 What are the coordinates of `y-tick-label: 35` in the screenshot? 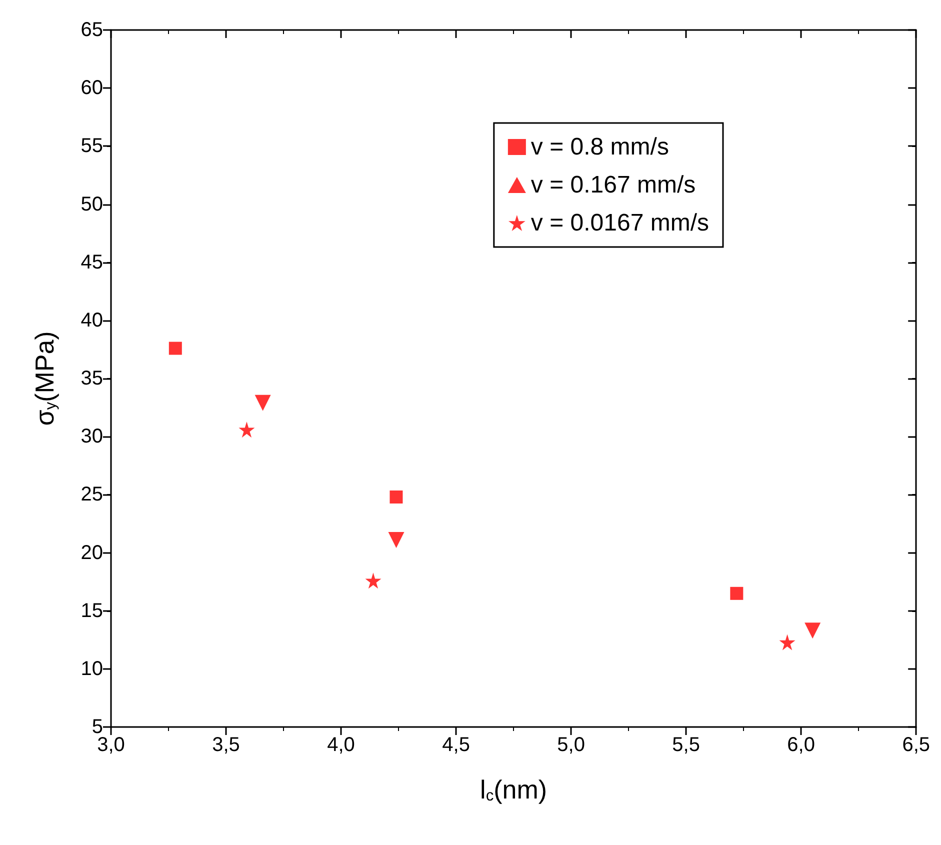 It's located at (91, 379).